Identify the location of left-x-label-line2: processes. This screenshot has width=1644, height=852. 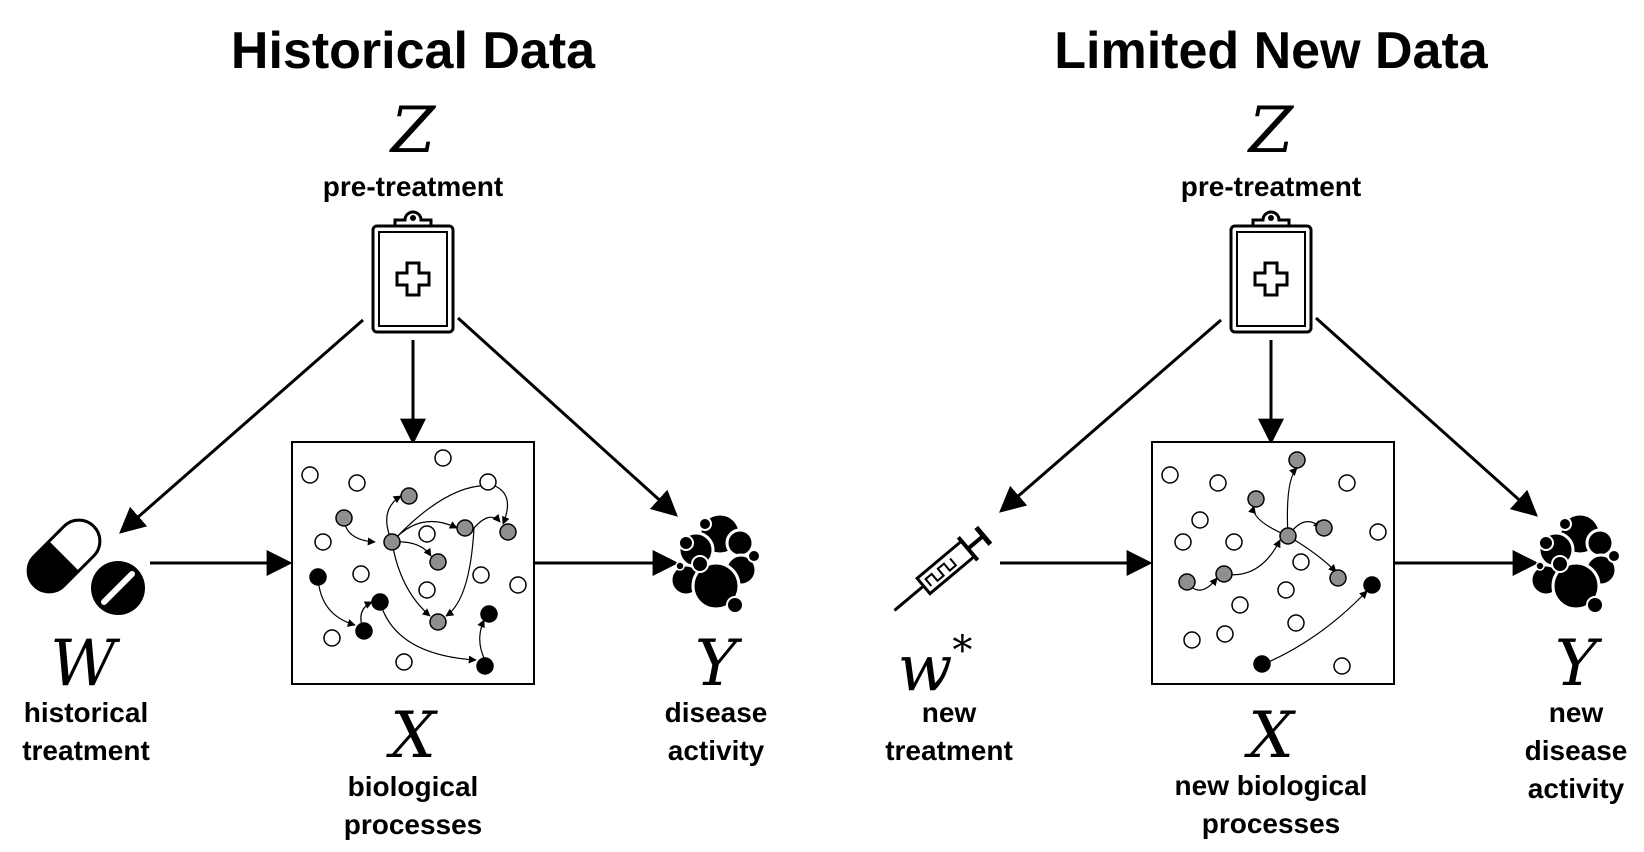
(413, 824).